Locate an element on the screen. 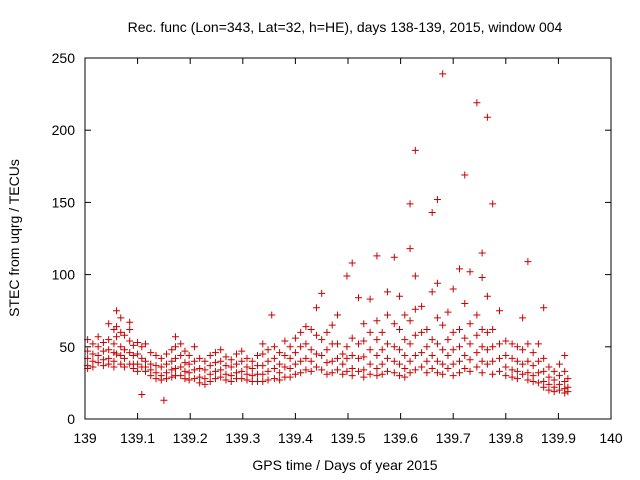 This screenshot has height=480, width=640. x-tick-label: 139.2 is located at coordinates (190, 438).